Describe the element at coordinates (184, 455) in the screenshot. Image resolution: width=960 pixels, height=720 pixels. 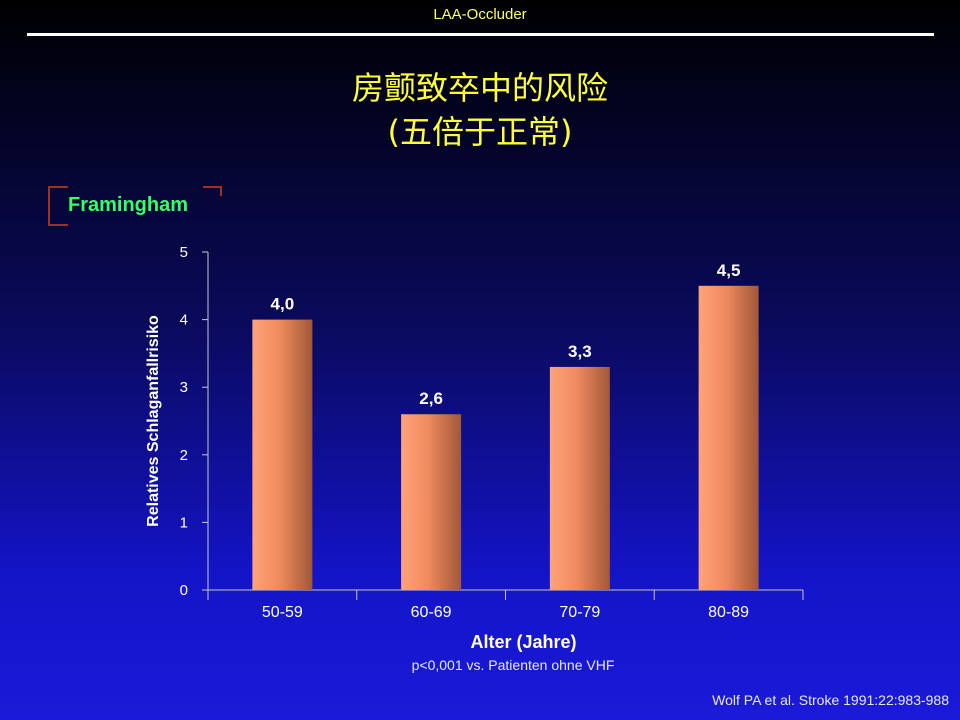
I see `y-tick-label: 2` at that location.